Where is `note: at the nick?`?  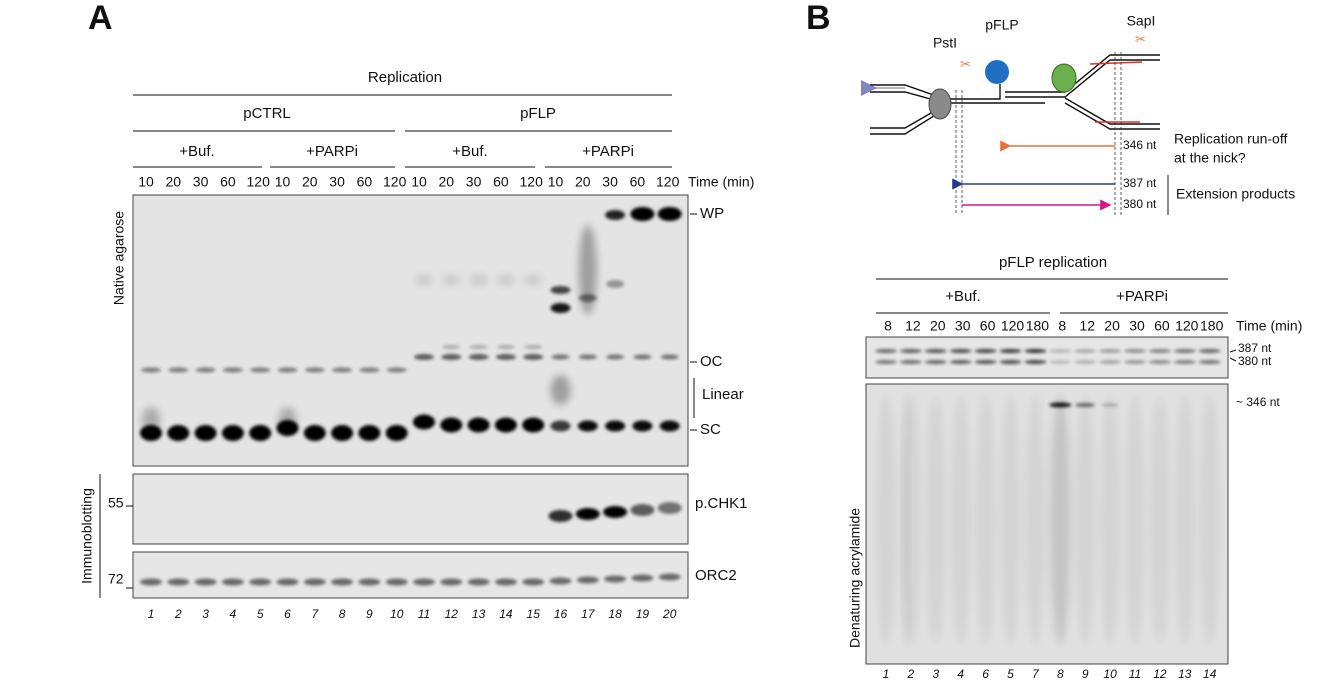
note: at the nick? is located at coordinates (1210, 158).